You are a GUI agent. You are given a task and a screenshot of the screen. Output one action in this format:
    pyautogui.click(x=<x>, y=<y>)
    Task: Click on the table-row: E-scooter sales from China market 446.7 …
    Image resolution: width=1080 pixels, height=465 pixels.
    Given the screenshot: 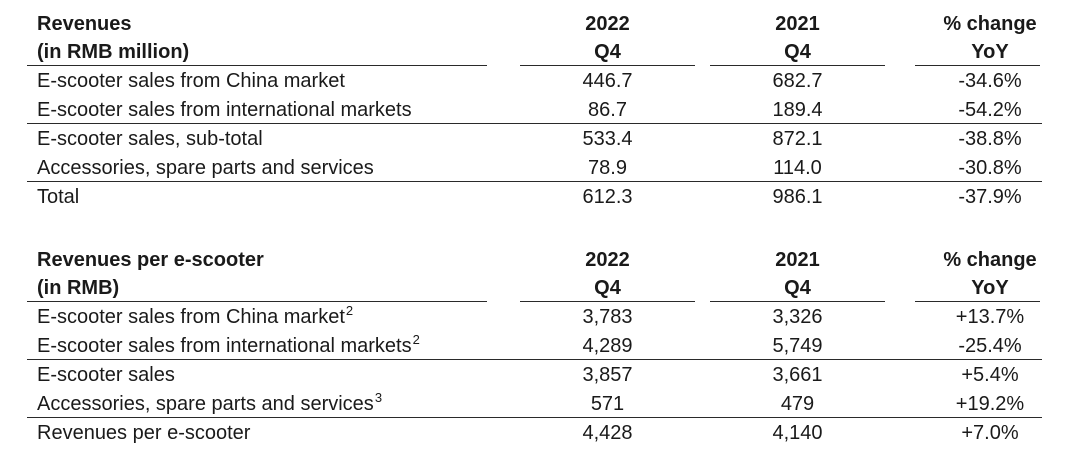 What is the action you would take?
    pyautogui.click(x=540, y=80)
    